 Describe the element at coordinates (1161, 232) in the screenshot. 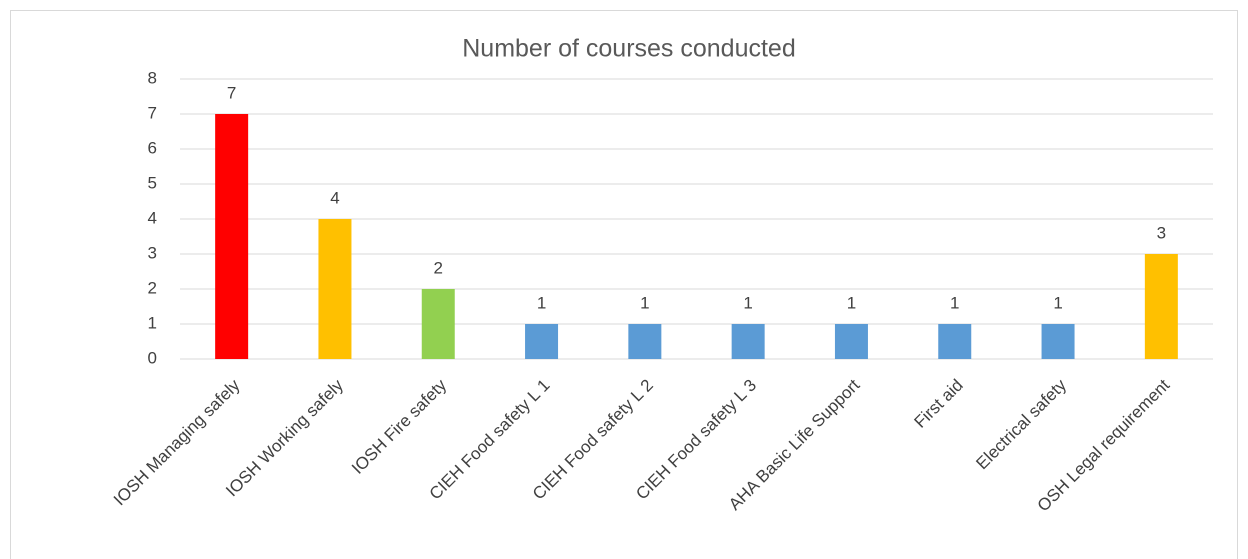

I see `data-label: 3` at that location.